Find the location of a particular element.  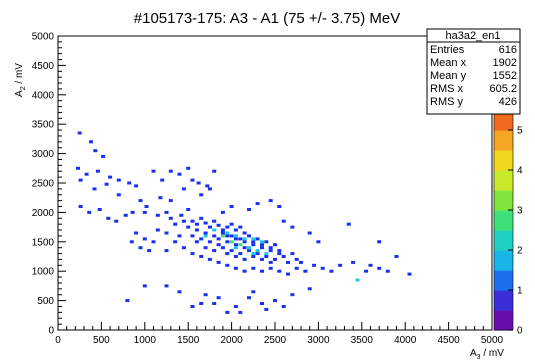

z-tick-label: 3 is located at coordinates (520, 211).